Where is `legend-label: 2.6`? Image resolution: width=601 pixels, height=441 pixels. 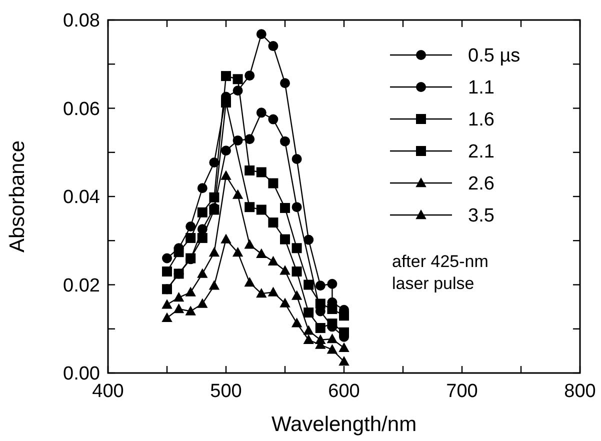
legend-label: 2.6 is located at coordinates (481, 184).